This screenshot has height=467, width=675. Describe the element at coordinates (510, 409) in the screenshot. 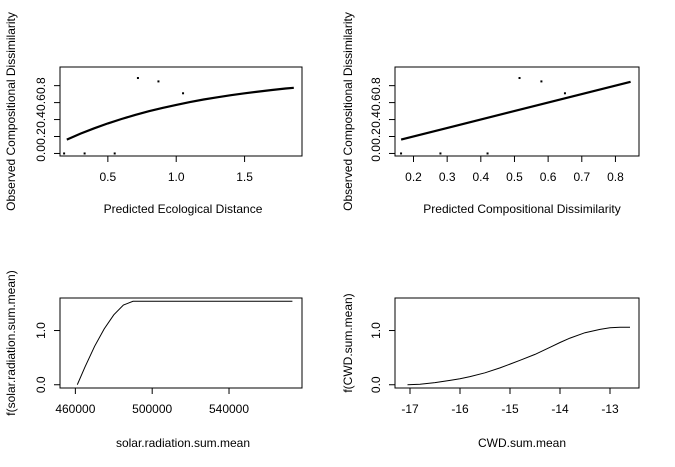

I see `panel4-x-tick-label: -15` at that location.